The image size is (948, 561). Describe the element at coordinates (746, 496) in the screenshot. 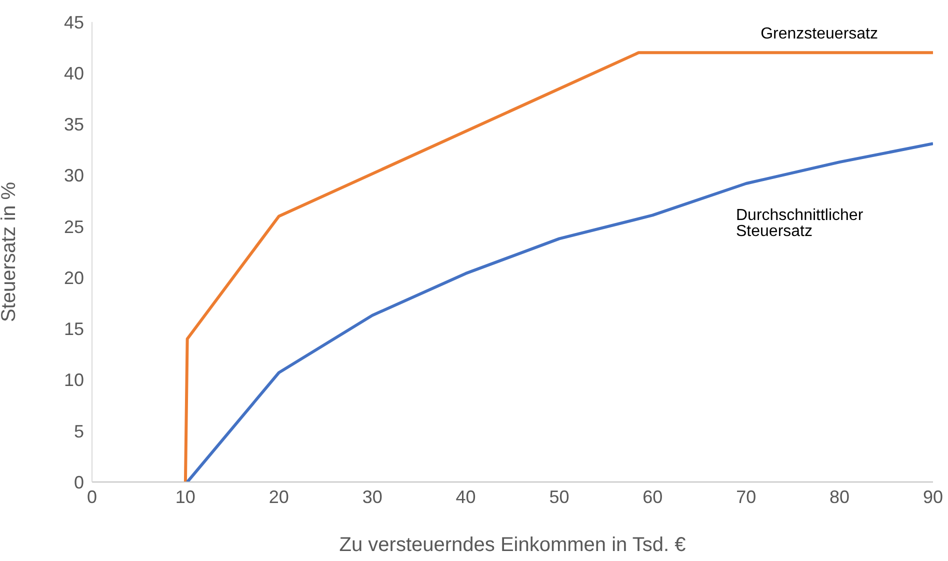

I see `x-tick-label: 70` at that location.